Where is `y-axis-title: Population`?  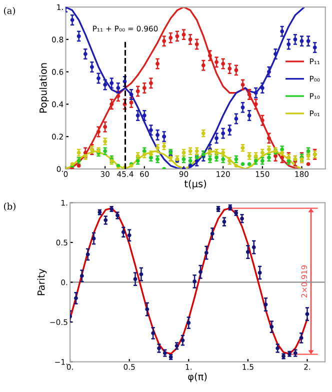
y-axis-title: Population is located at coordinates (44, 88).